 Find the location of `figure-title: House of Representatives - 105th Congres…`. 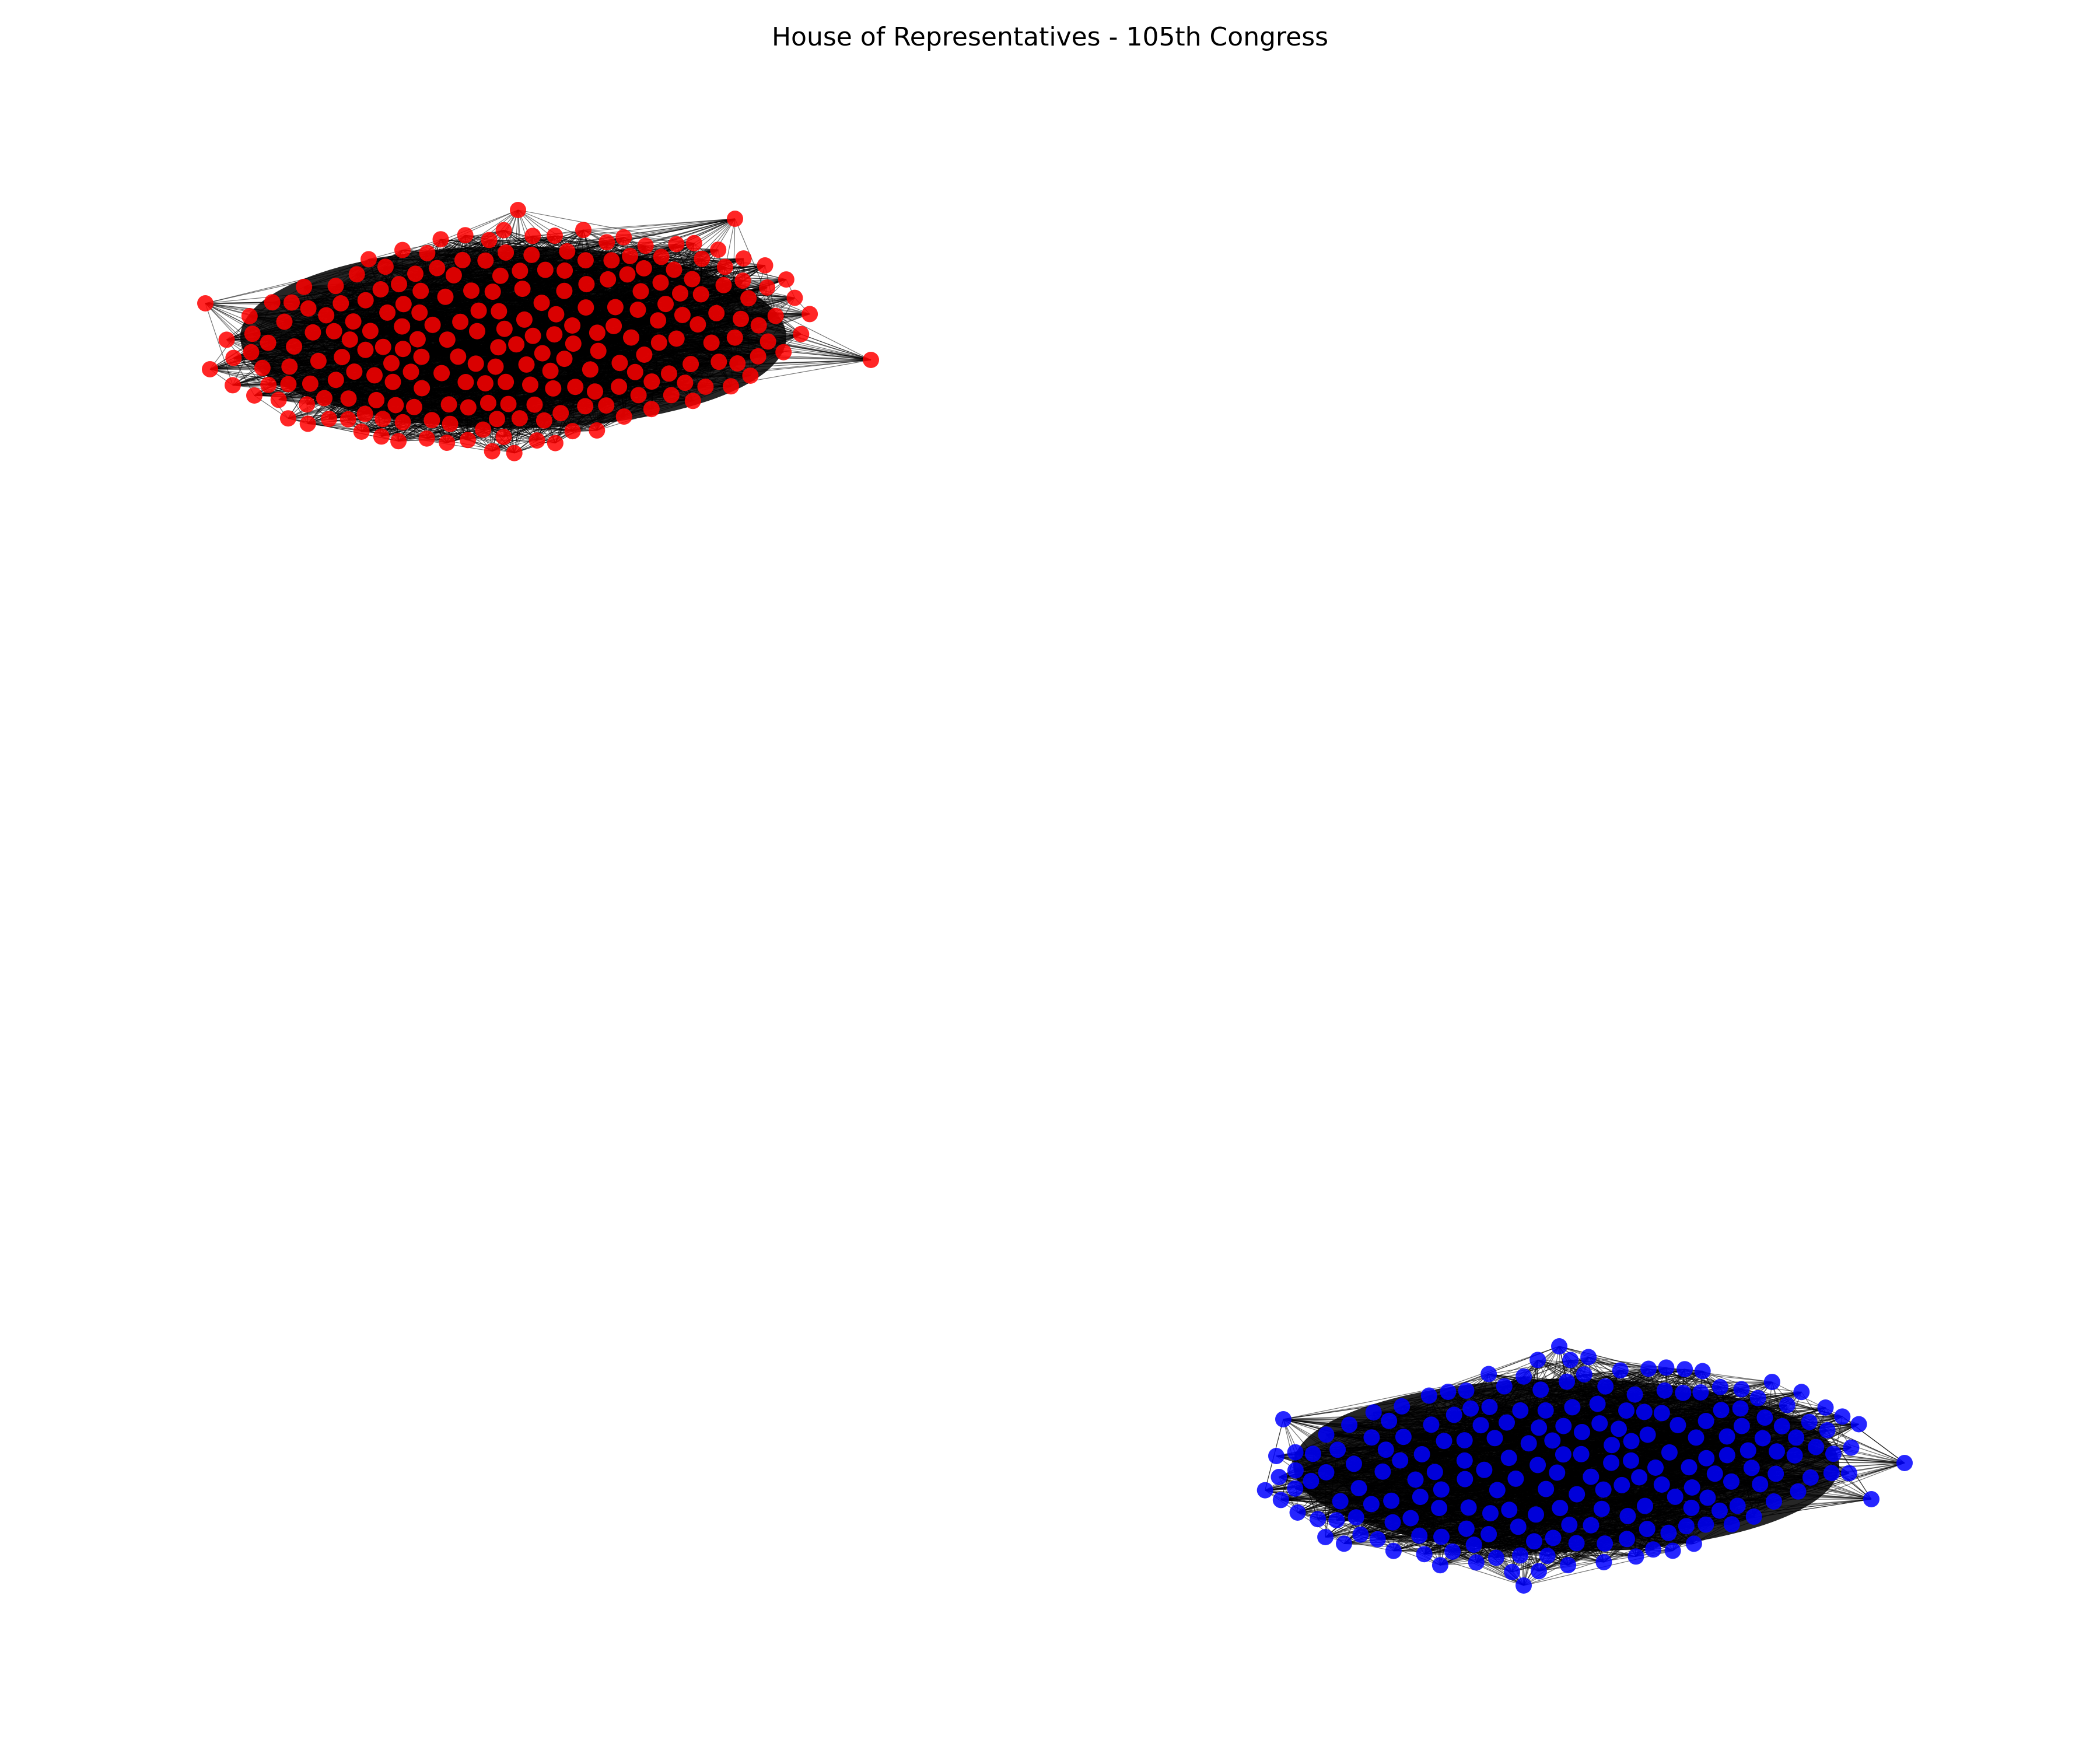

figure-title: House of Representatives - 105th Congres… is located at coordinates (1050, 37).